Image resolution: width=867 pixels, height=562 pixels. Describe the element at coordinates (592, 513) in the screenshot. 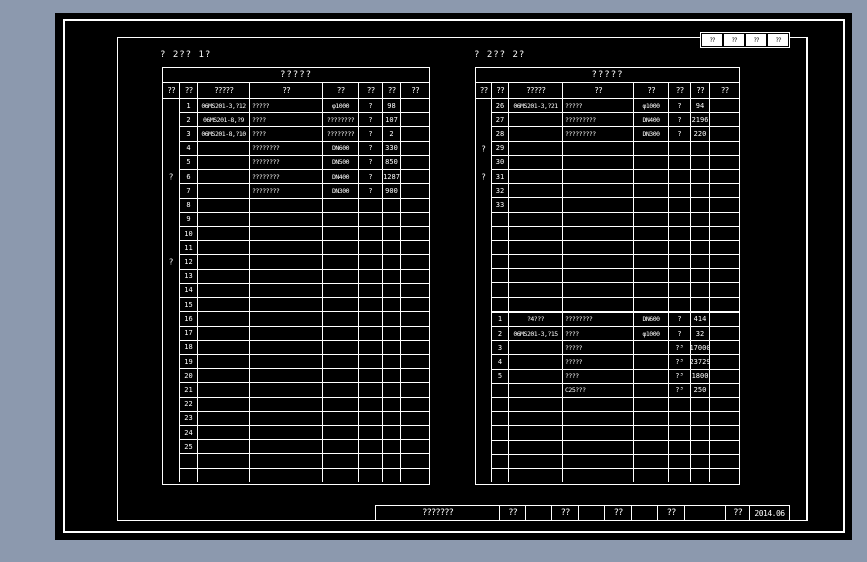

I see `field-value` at that location.